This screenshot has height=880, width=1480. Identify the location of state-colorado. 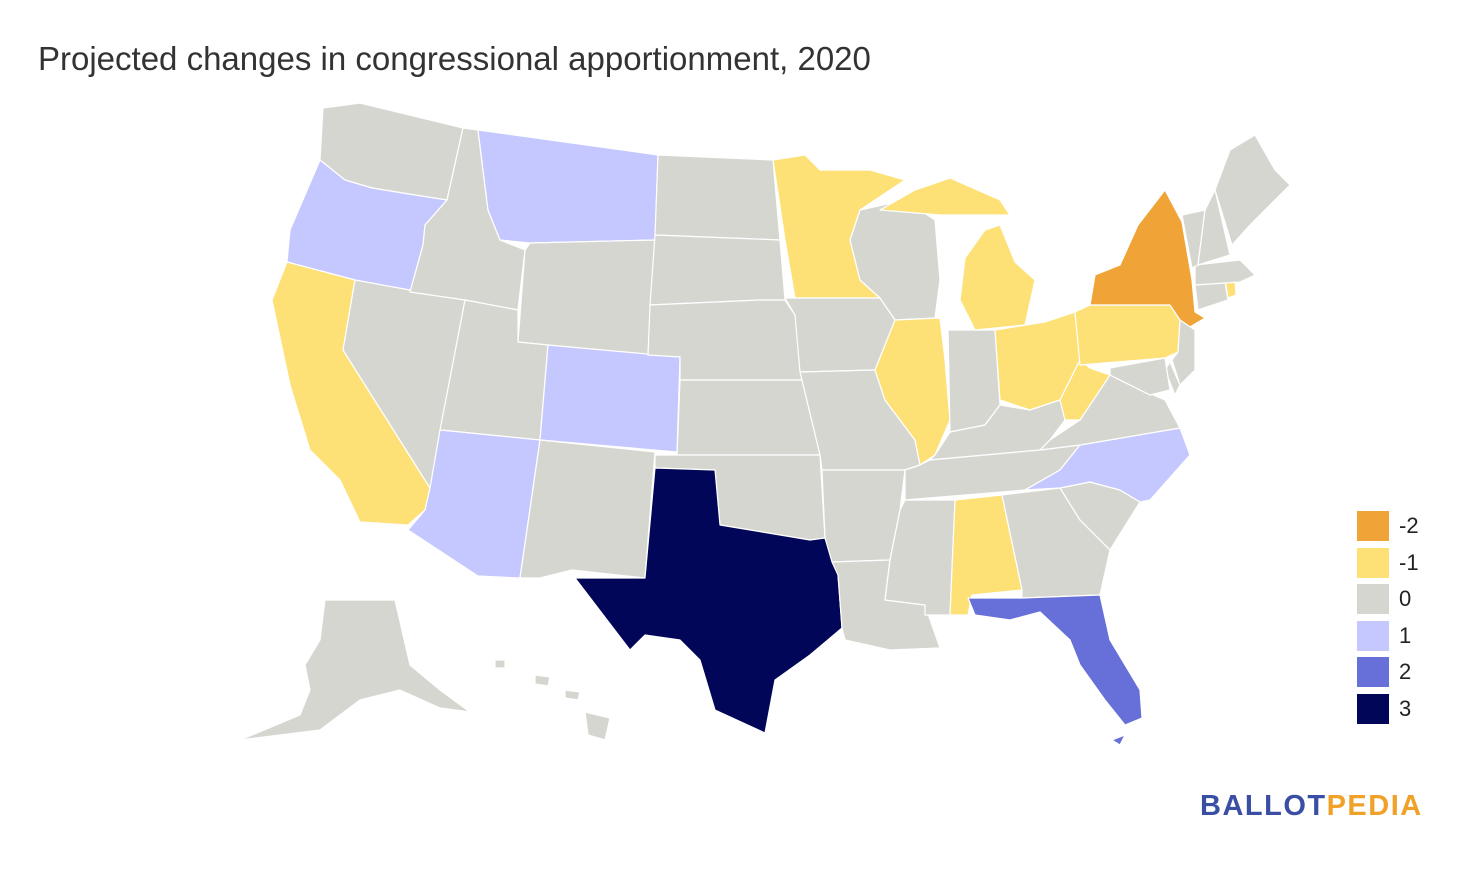
(610, 398).